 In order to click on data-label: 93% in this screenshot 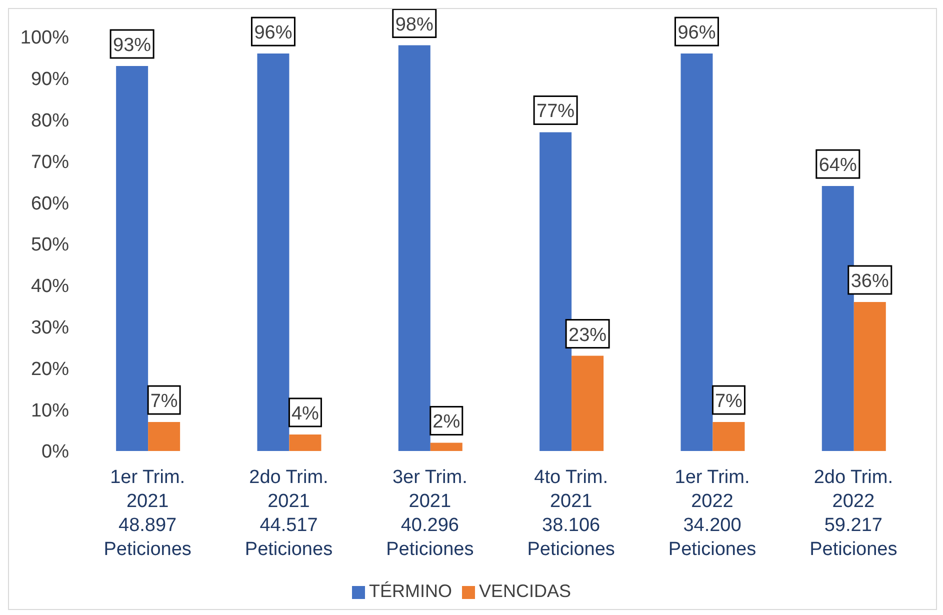, I will do `click(132, 45)`.